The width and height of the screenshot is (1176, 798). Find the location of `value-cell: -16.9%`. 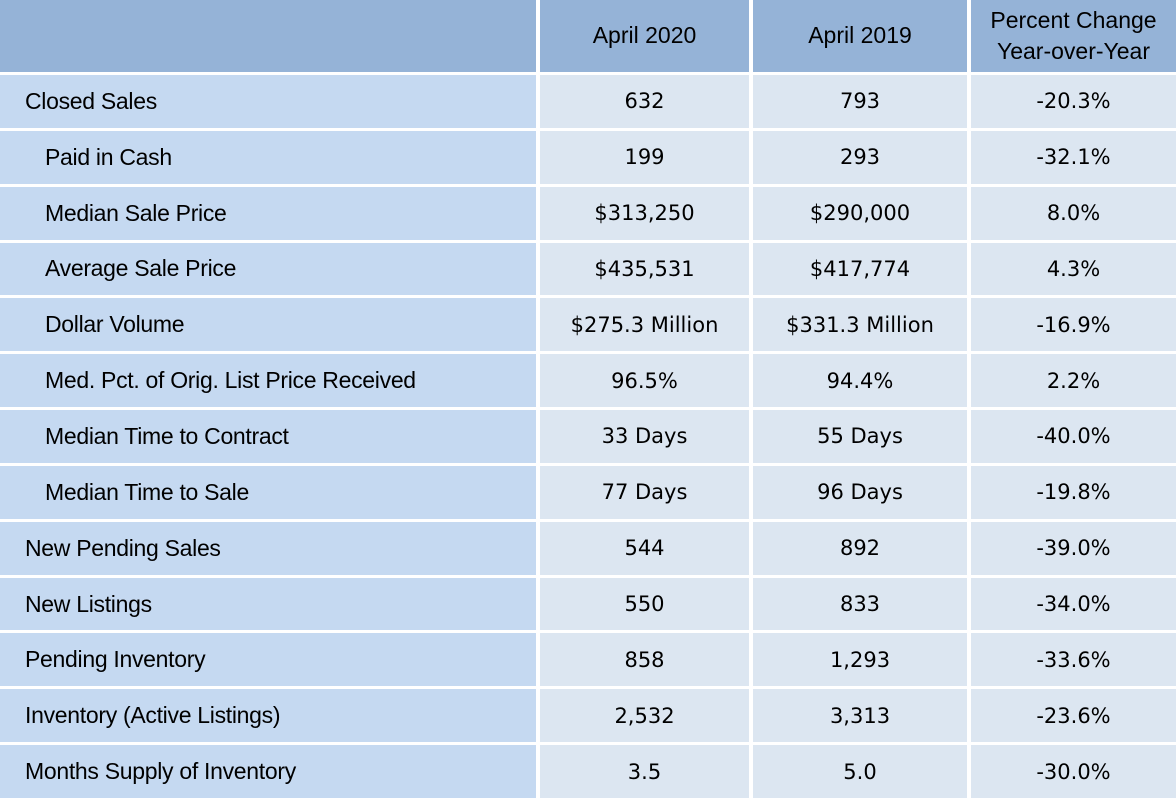

value-cell: -16.9% is located at coordinates (1073, 325).